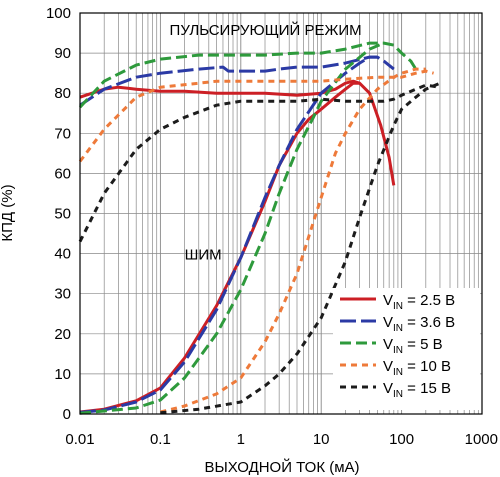 The width and height of the screenshot is (500, 477). I want to click on legend-label: VIN = 3.6 В, so click(419, 324).